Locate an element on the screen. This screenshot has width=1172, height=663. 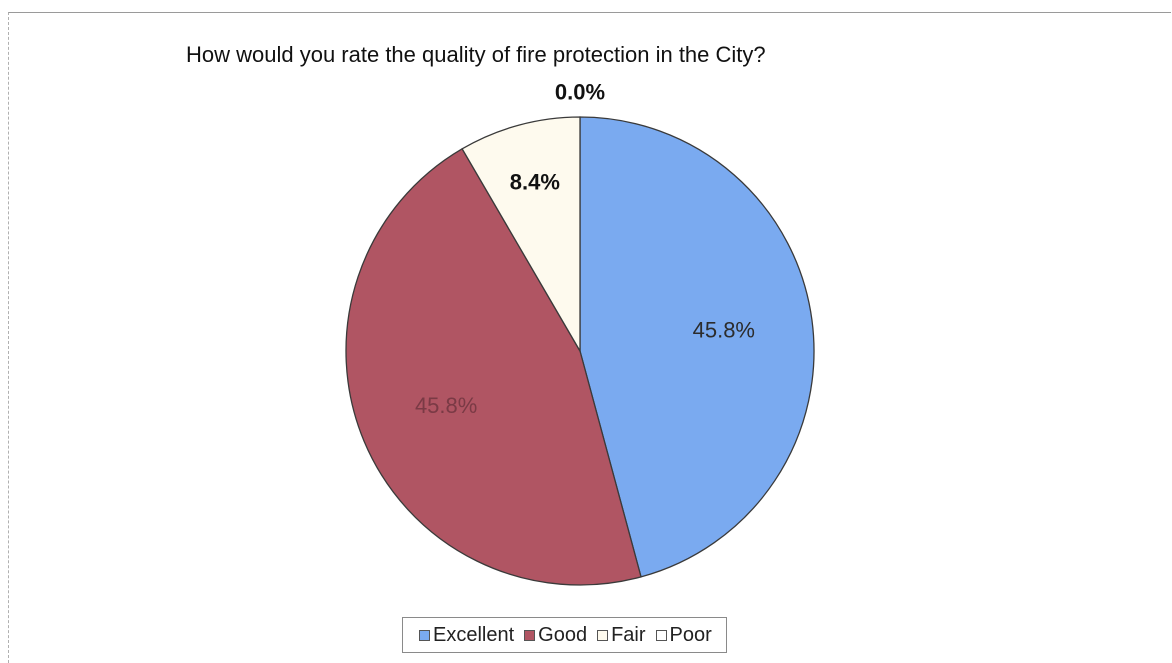
legend-swatch-good is located at coordinates (530, 635).